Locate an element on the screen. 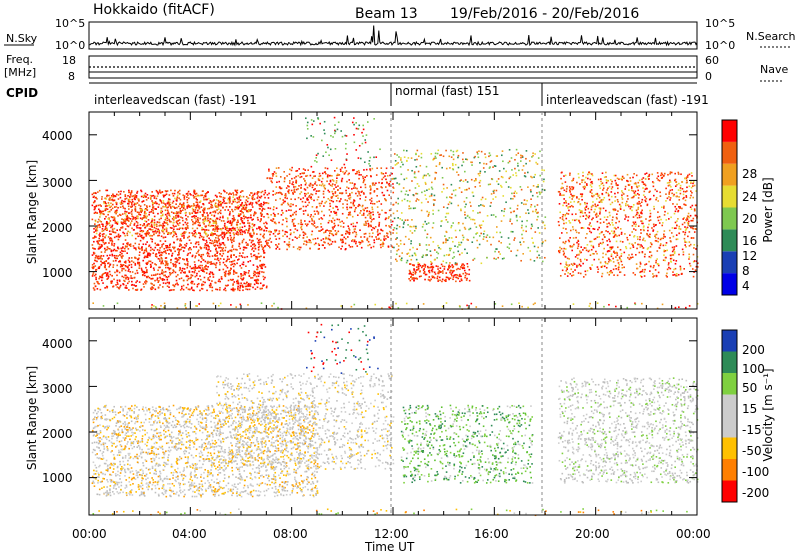 This screenshot has height=554, width=800. nsky-trace is located at coordinates (393, 36).